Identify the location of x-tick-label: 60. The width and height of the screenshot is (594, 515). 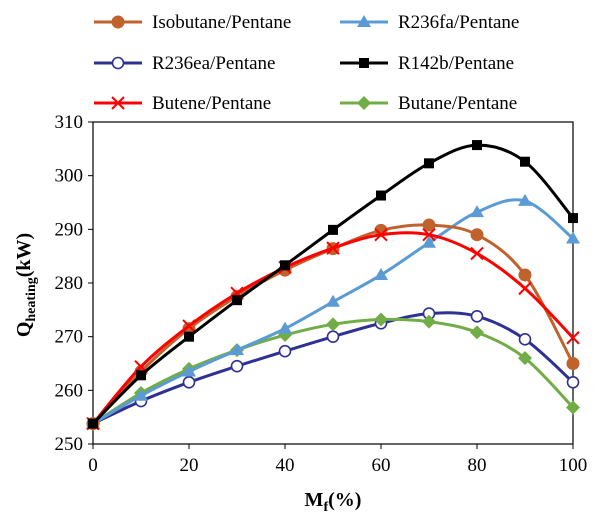
(381, 465).